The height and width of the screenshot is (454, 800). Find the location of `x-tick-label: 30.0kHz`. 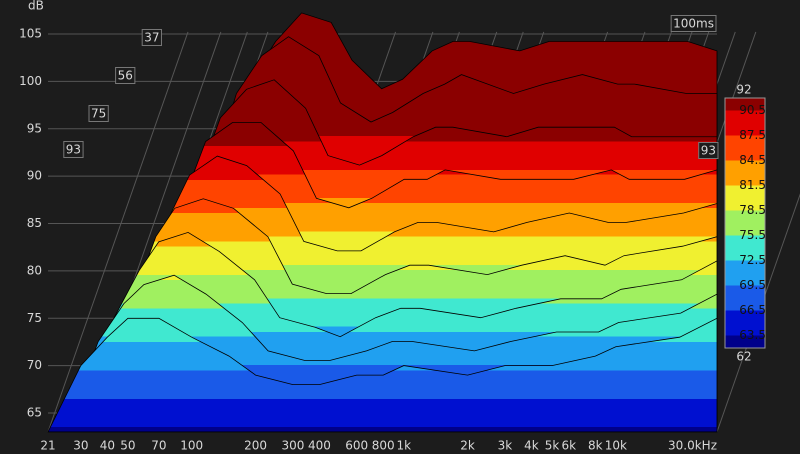

x-tick-label: 30.0kHz is located at coordinates (692, 446).